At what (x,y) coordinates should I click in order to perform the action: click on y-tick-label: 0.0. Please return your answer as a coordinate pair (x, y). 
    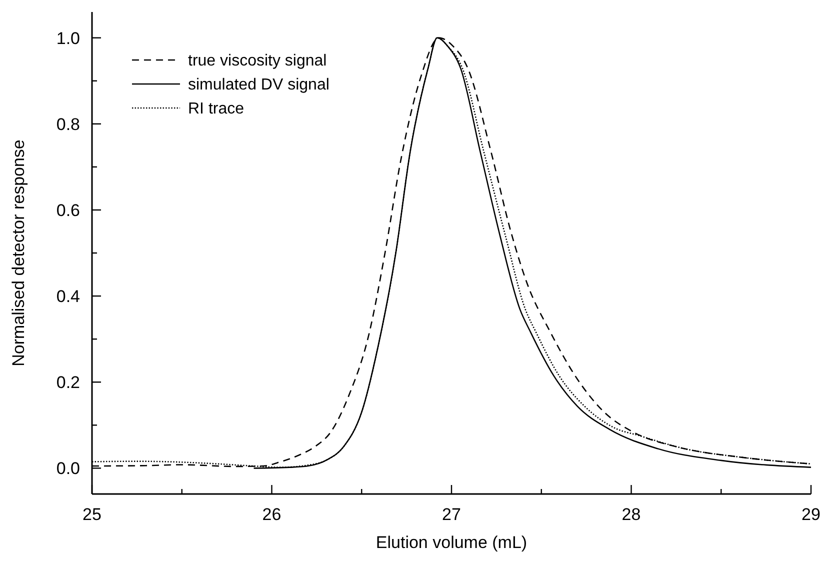
    Looking at the image, I should click on (68, 468).